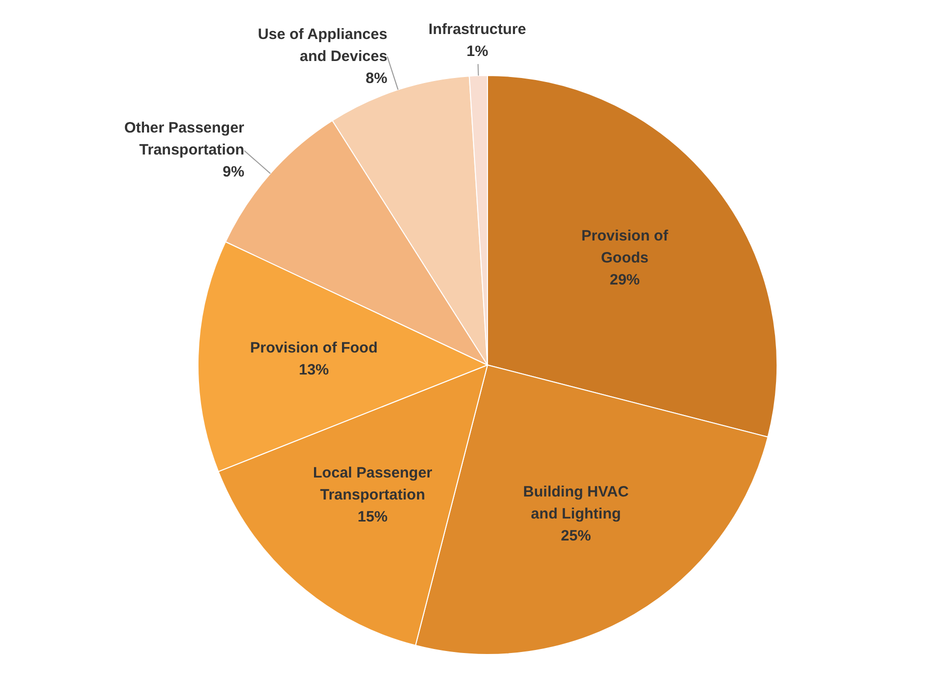 The height and width of the screenshot is (688, 951). I want to click on slice-label: Use of Appliances and Devices, so click(323, 45).